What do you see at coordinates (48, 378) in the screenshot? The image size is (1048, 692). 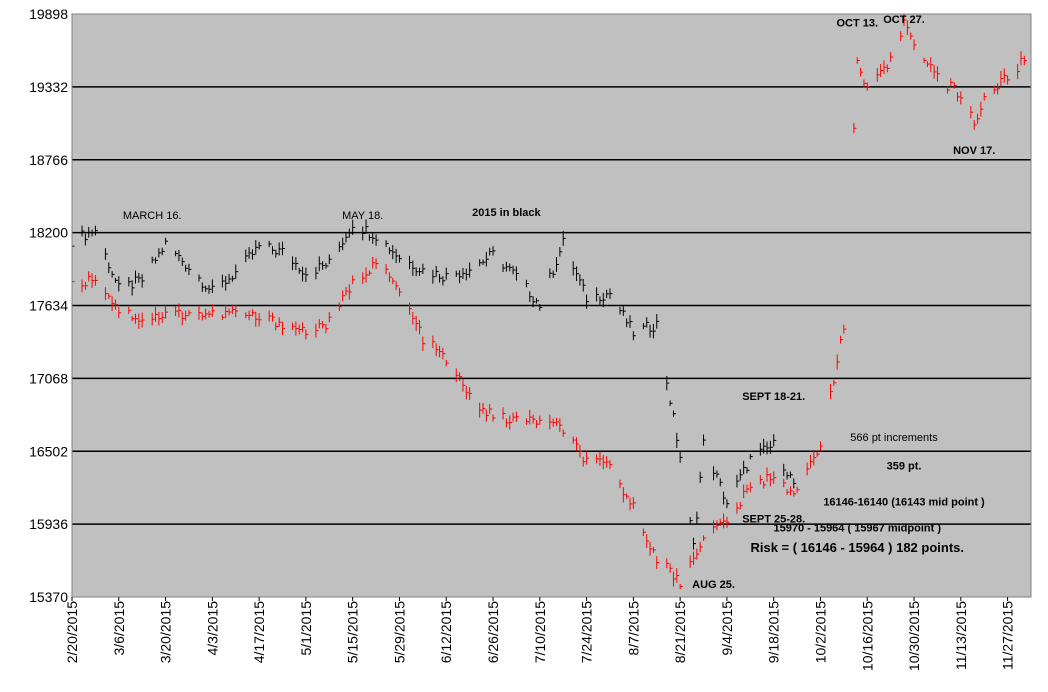 I see `y-tick-label: 17068` at bounding box center [48, 378].